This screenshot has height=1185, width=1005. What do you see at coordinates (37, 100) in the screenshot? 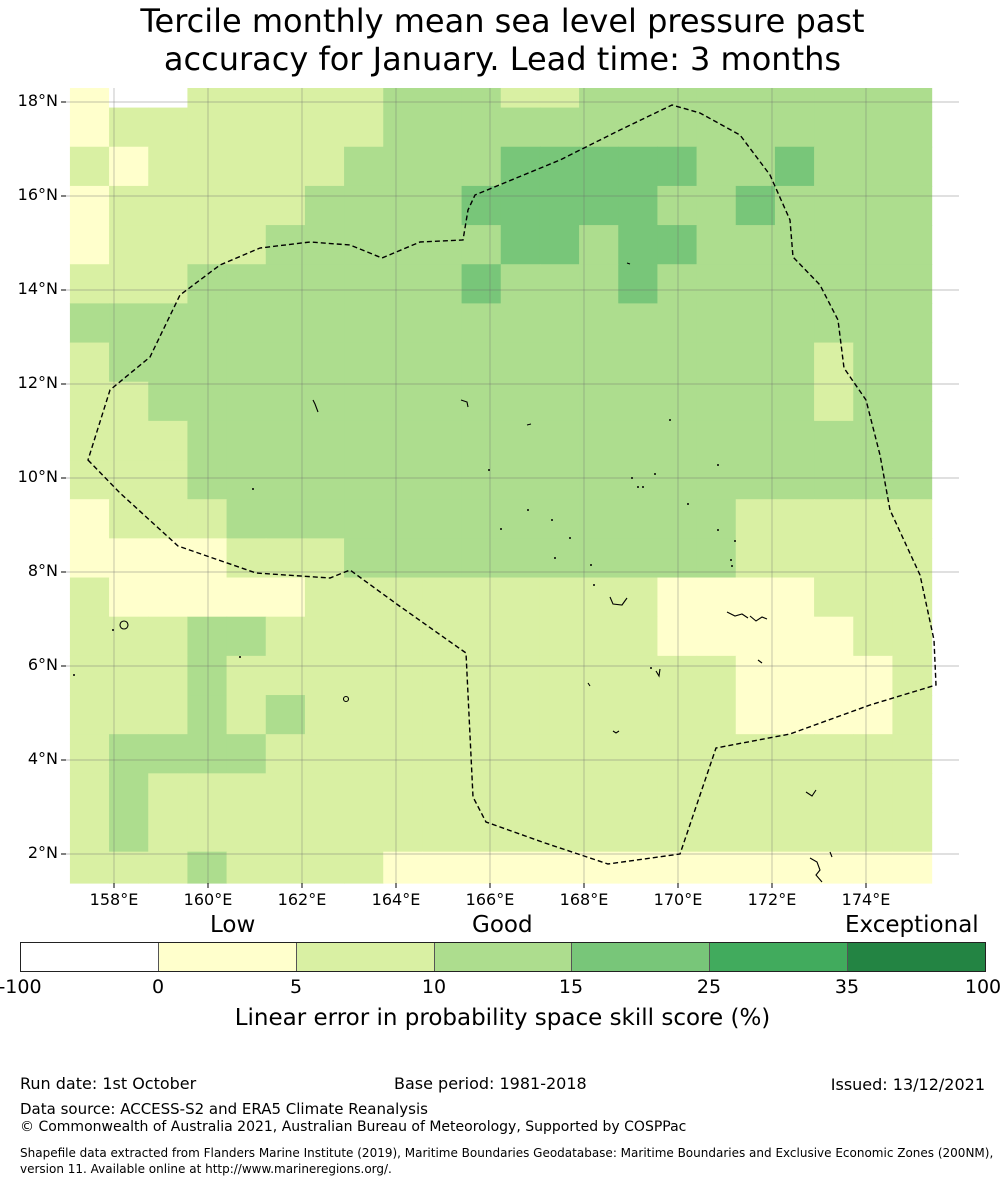
I see `lat-label-18n: 18°N` at bounding box center [37, 100].